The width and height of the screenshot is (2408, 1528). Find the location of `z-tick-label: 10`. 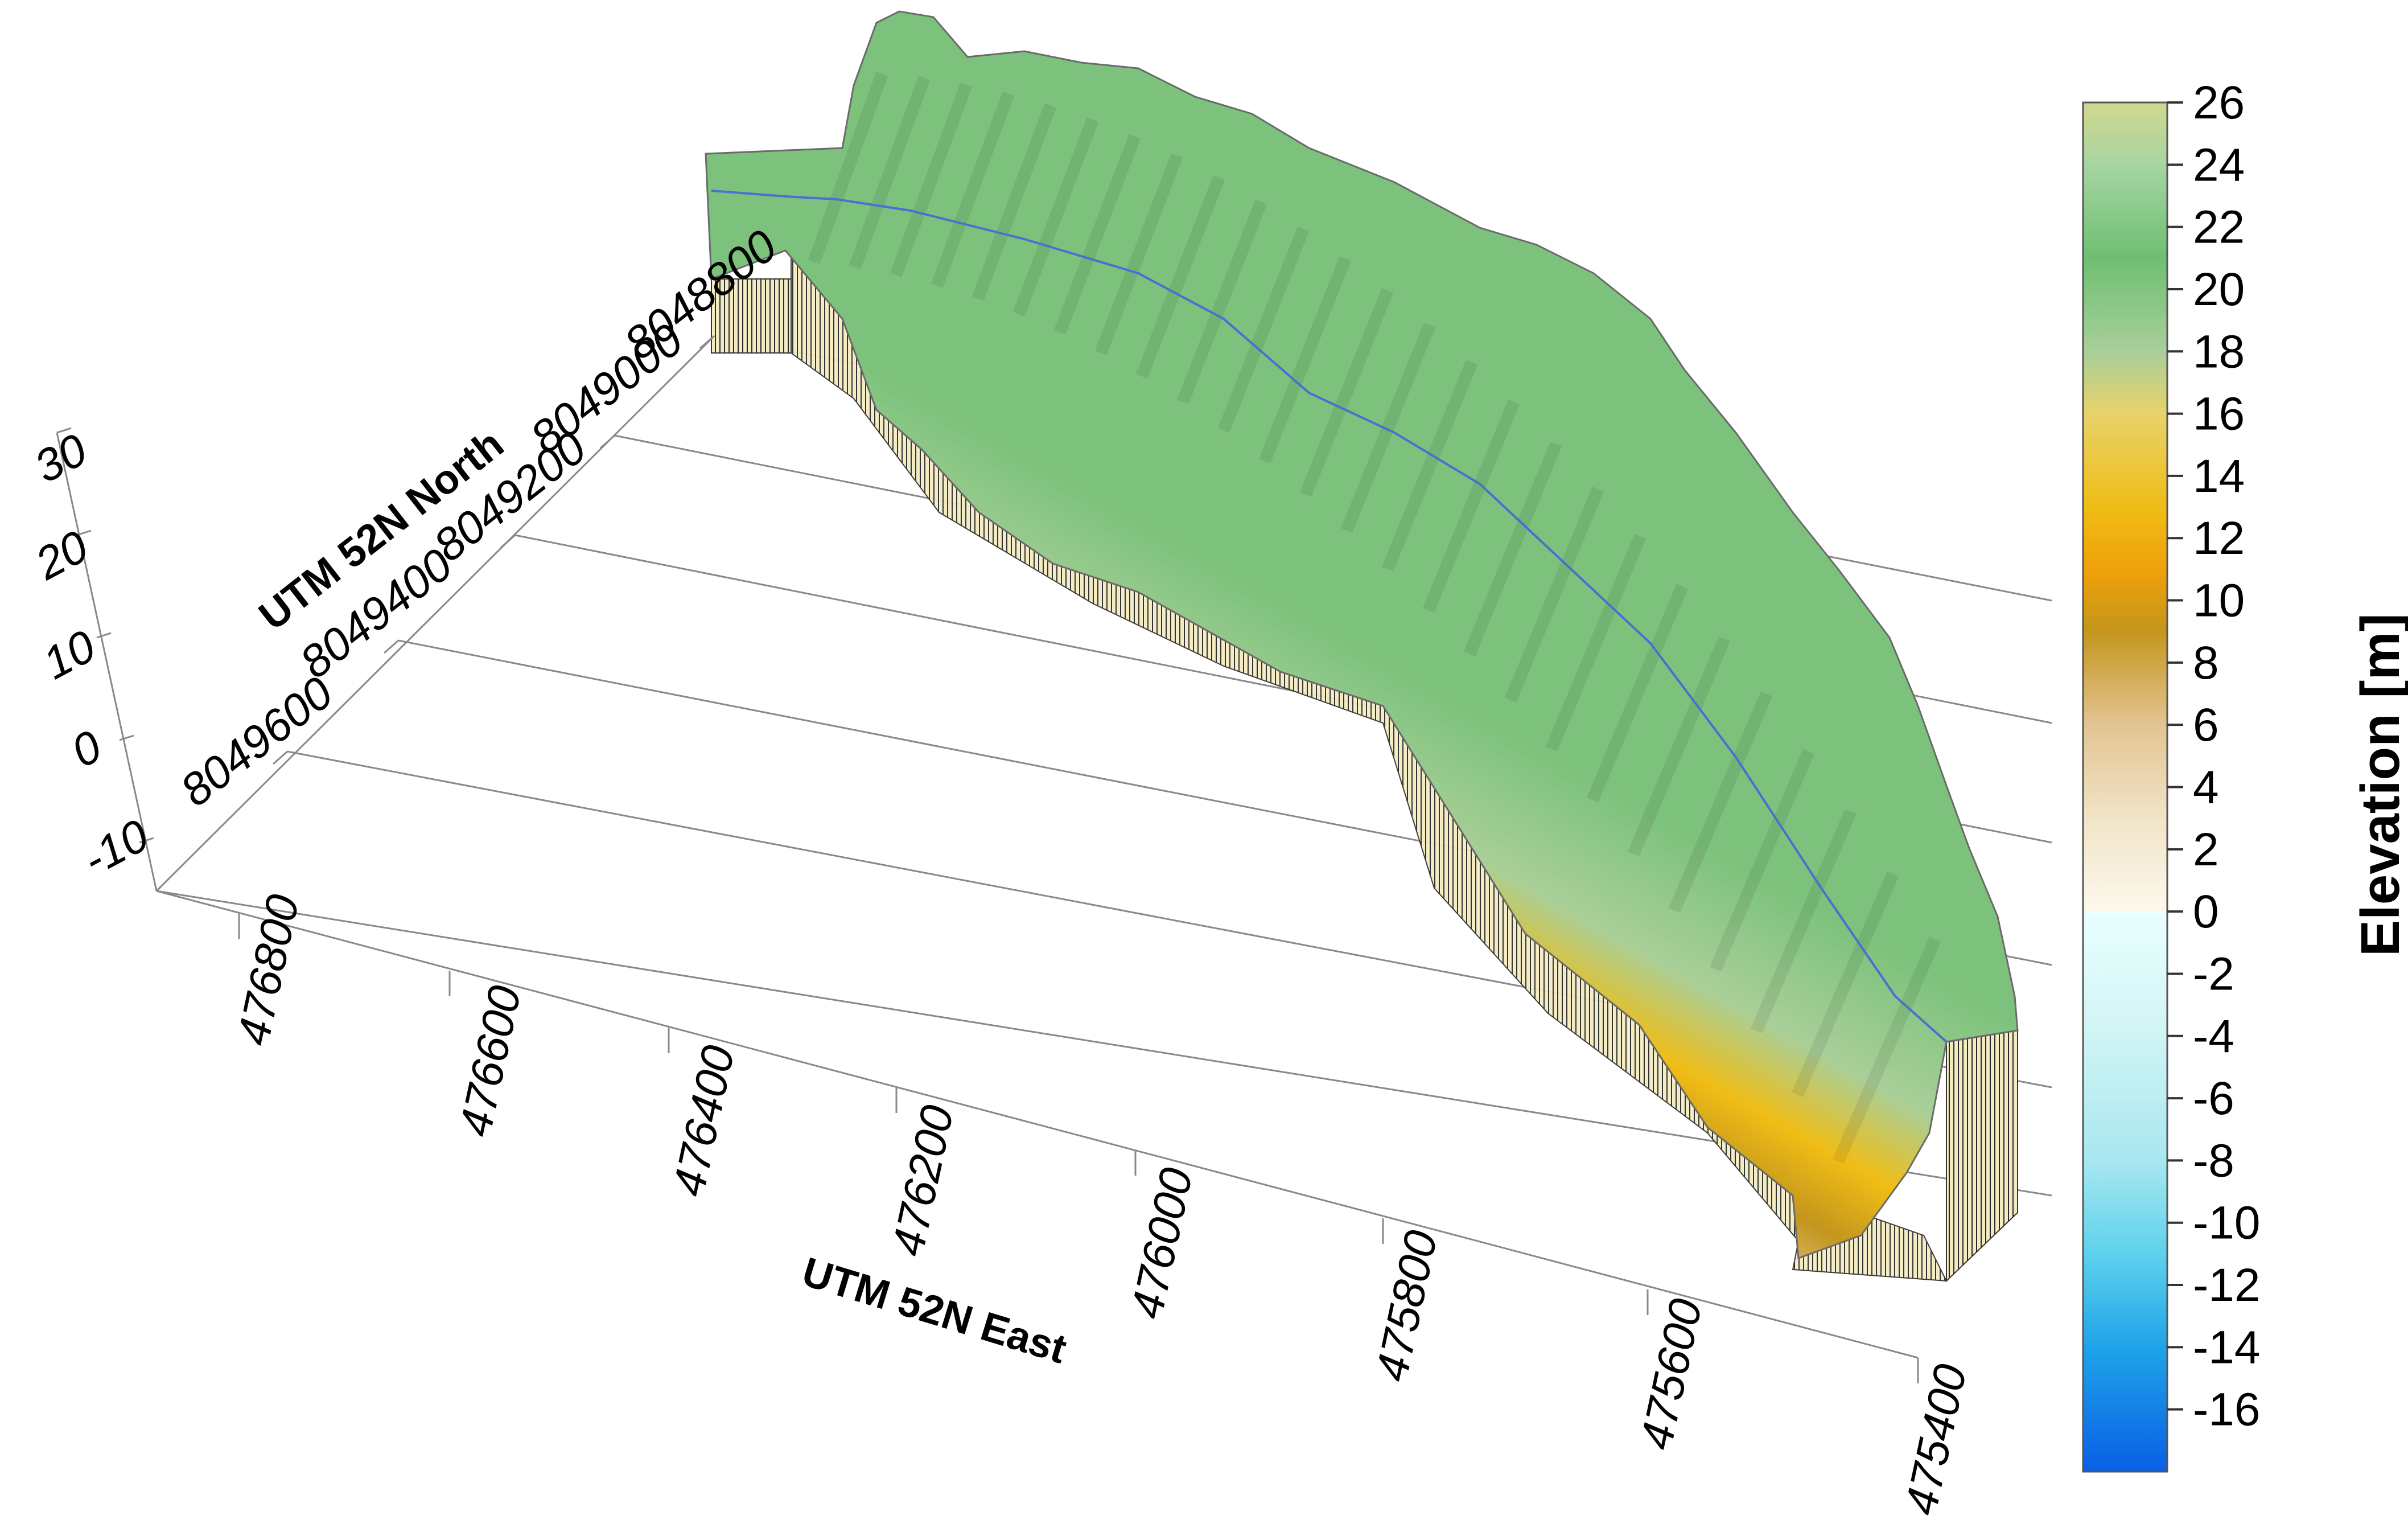

z-tick-label: 10 is located at coordinates (69, 655).